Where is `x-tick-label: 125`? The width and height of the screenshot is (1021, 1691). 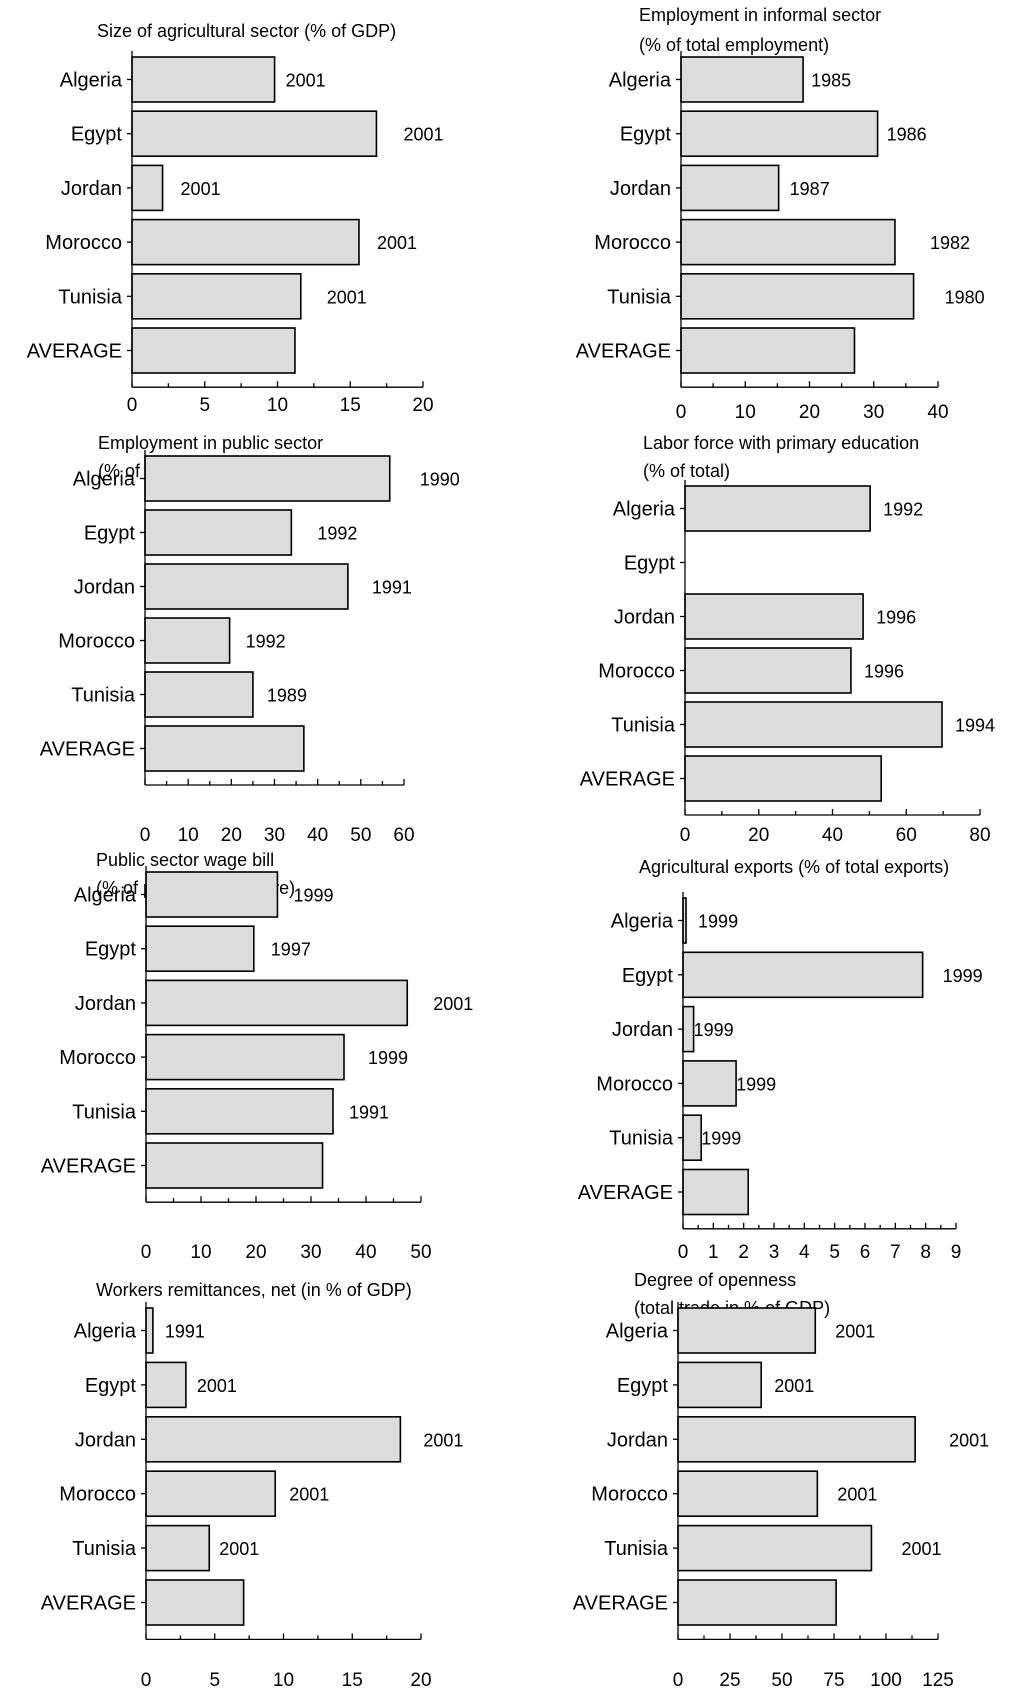
x-tick-label: 125 is located at coordinates (938, 1680).